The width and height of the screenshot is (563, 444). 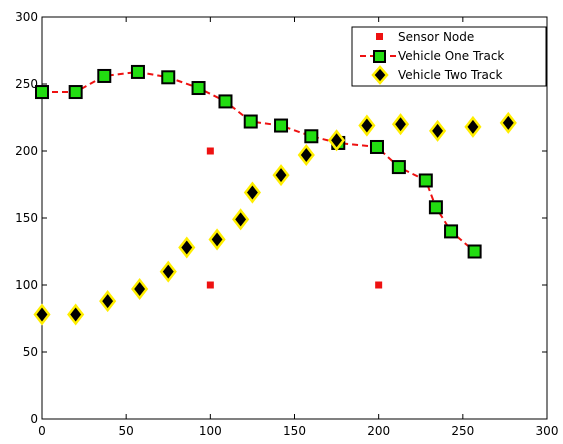 What do you see at coordinates (462, 431) in the screenshot?
I see `x-tick-label: 250` at bounding box center [462, 431].